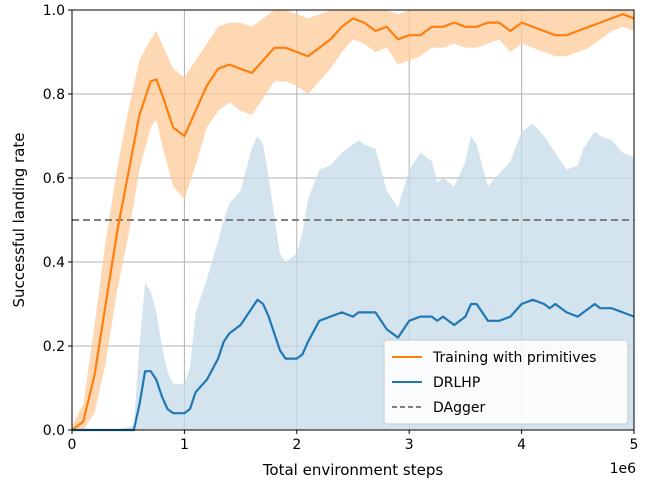 This screenshot has width=646, height=480. Describe the element at coordinates (54, 11) in the screenshot. I see `y-tick-label-5: 1.0` at that location.